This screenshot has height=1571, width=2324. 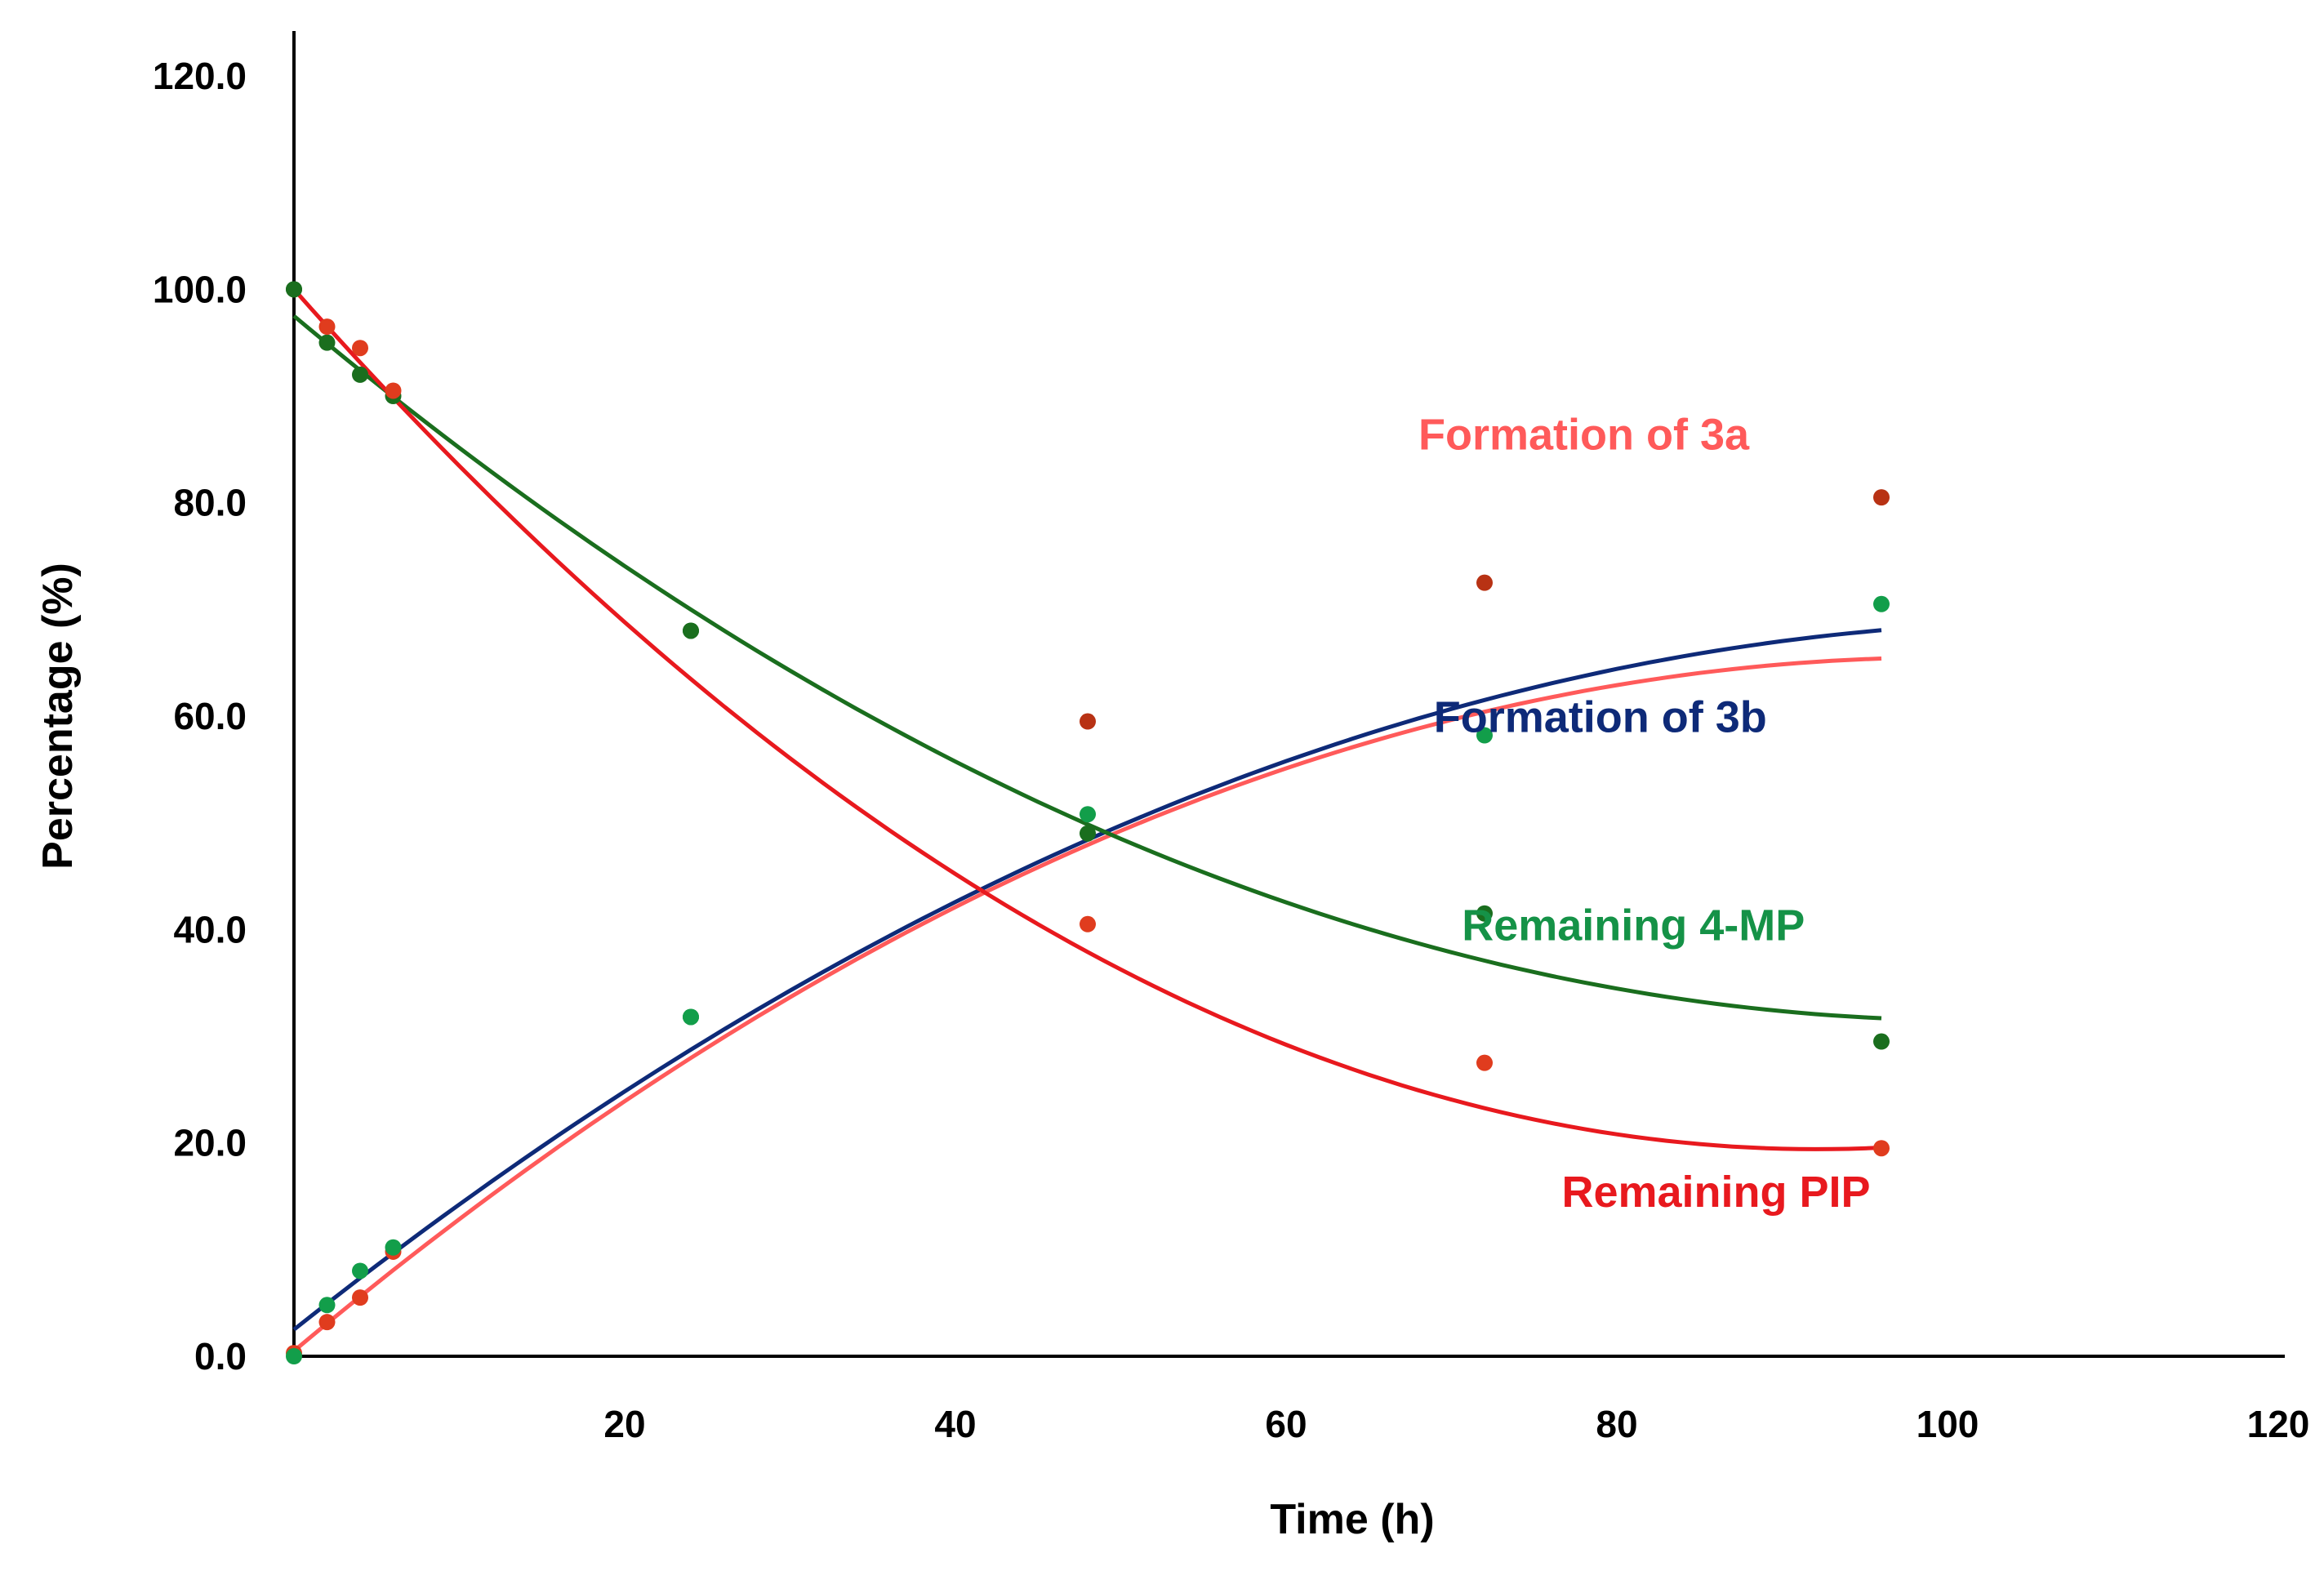 What do you see at coordinates (955, 1424) in the screenshot?
I see `x-tick-label: 40` at bounding box center [955, 1424].